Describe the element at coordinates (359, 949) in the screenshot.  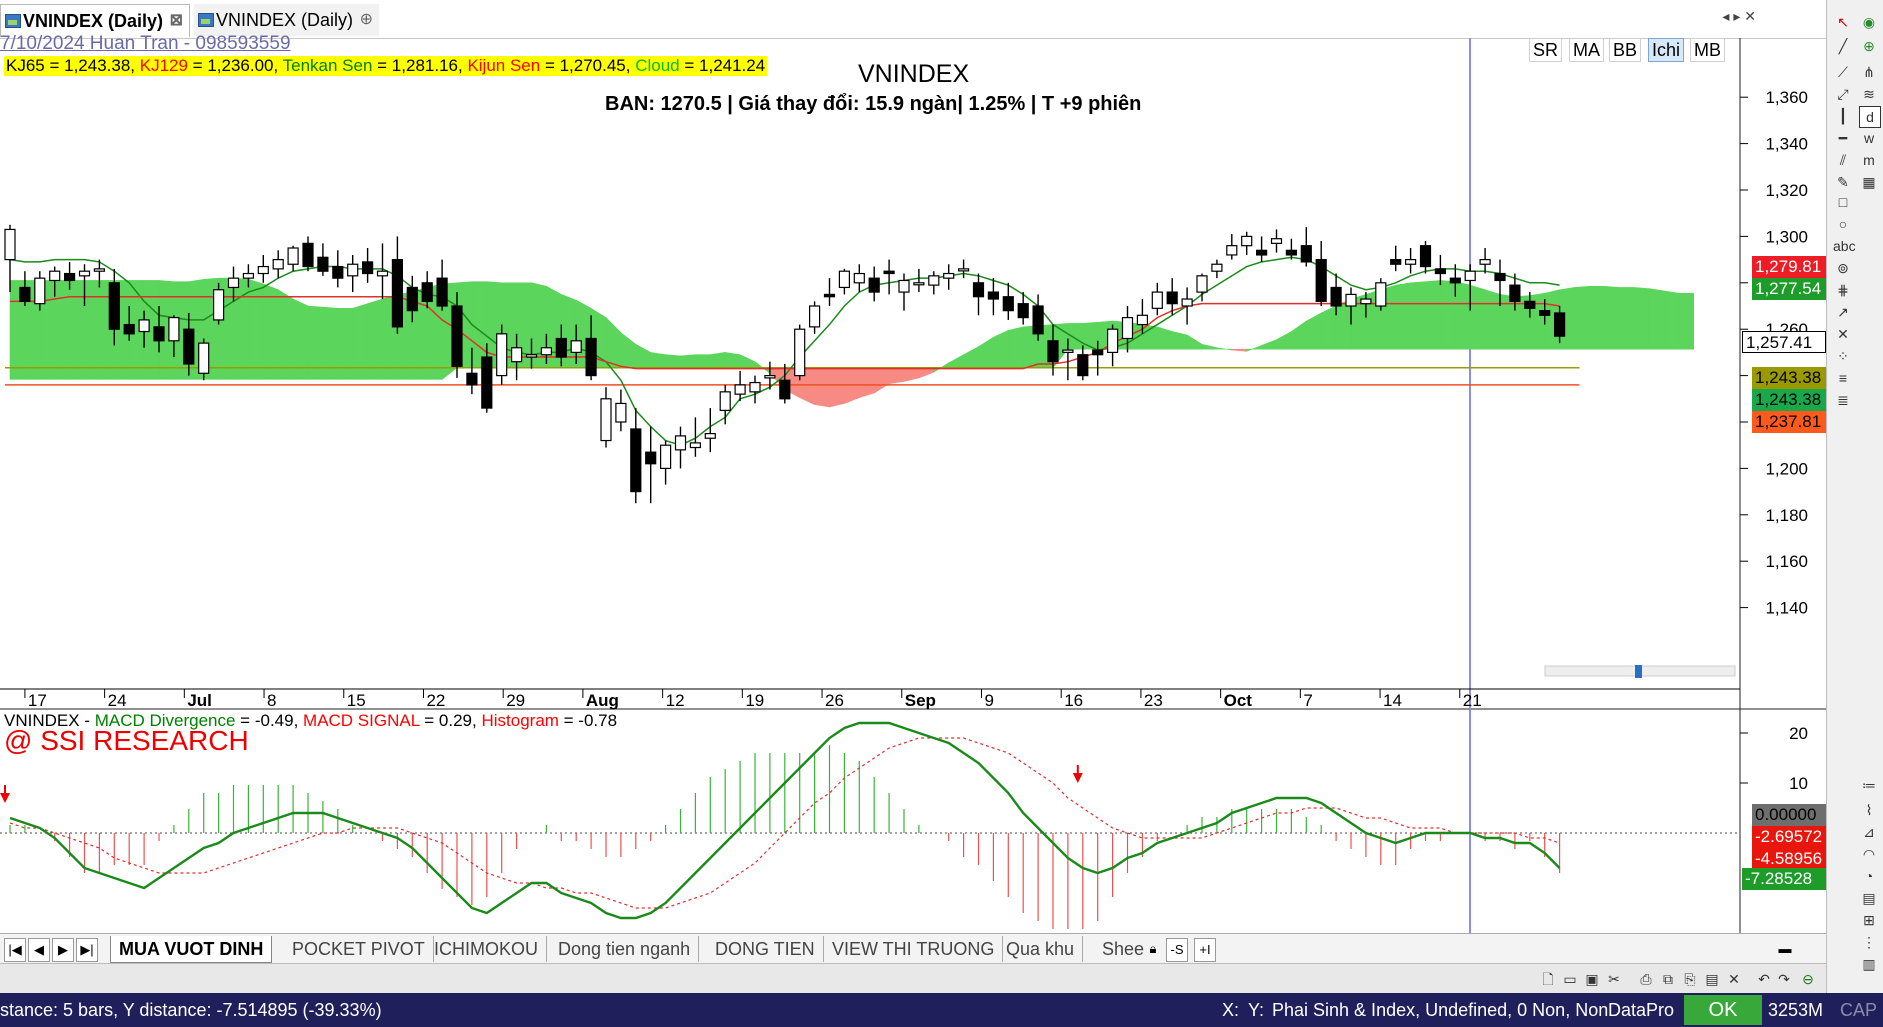
I see `sheet-tab: POCKET PIVOT` at that location.